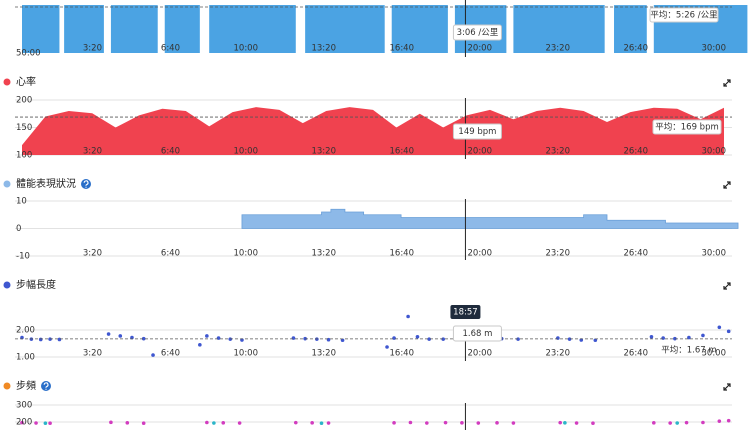  I want to click on cursor-time-box, so click(465, 312).